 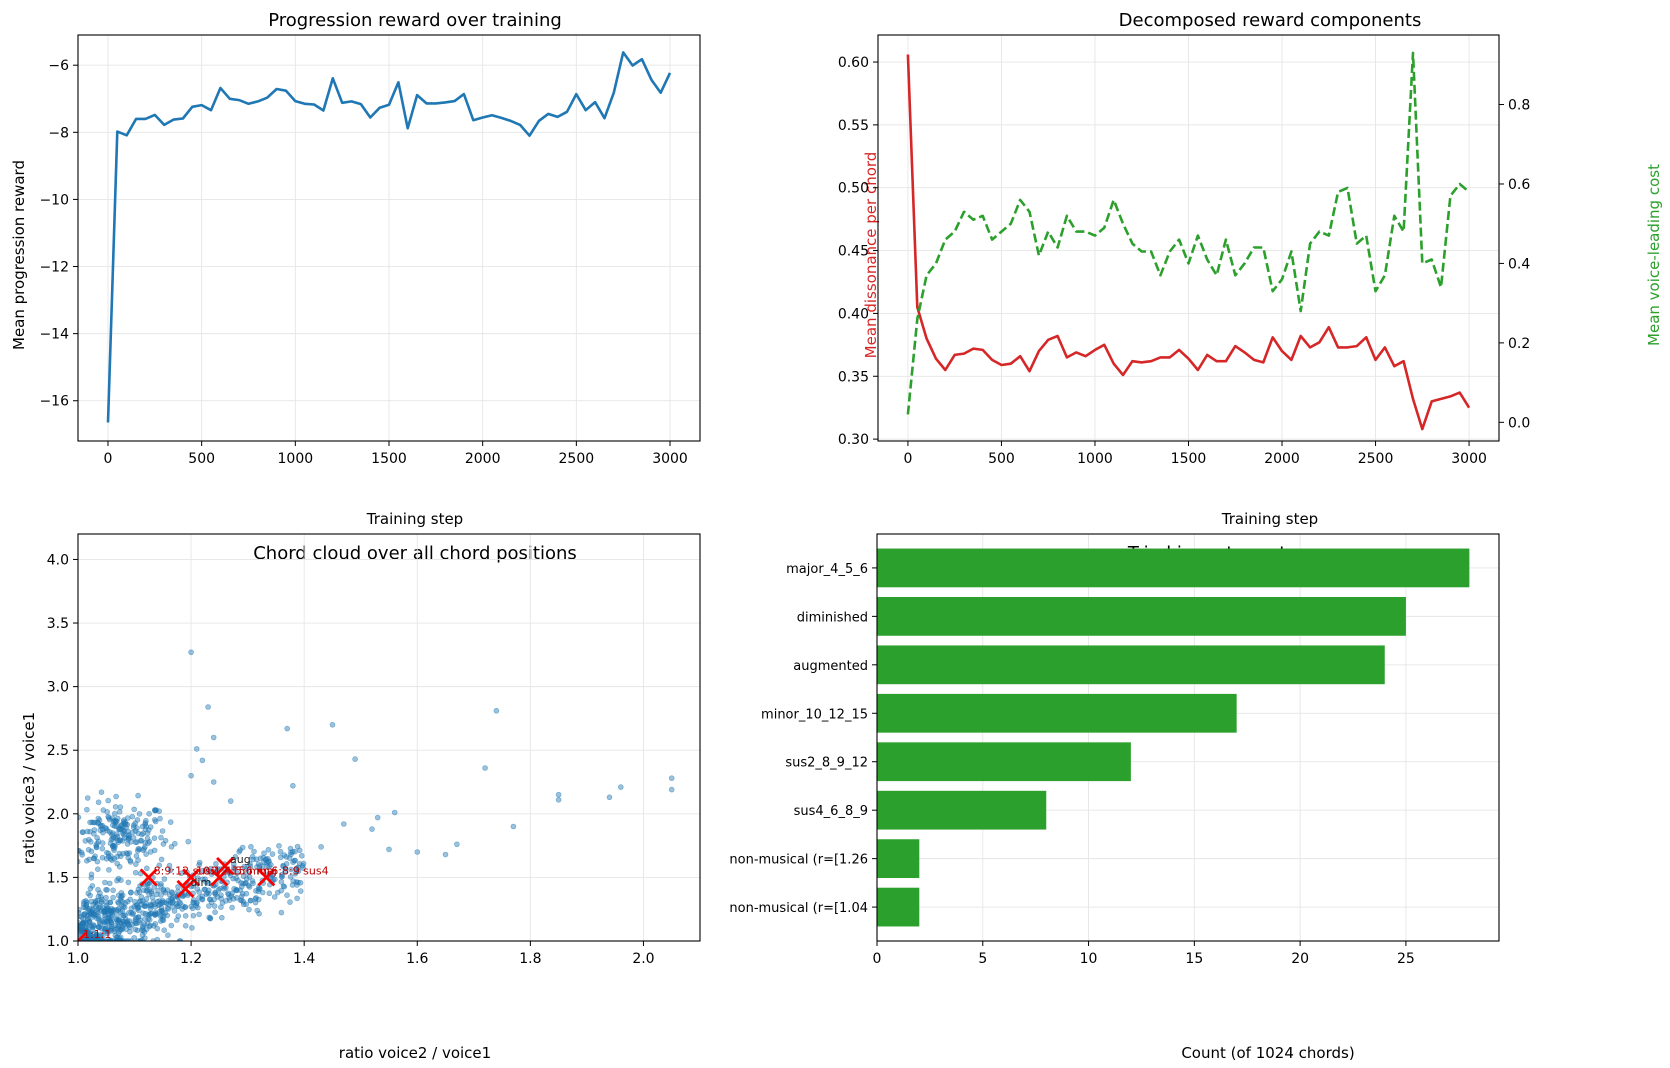 What do you see at coordinates (58, 878) in the screenshot?
I see `y-tick-label: 1.5` at bounding box center [58, 878].